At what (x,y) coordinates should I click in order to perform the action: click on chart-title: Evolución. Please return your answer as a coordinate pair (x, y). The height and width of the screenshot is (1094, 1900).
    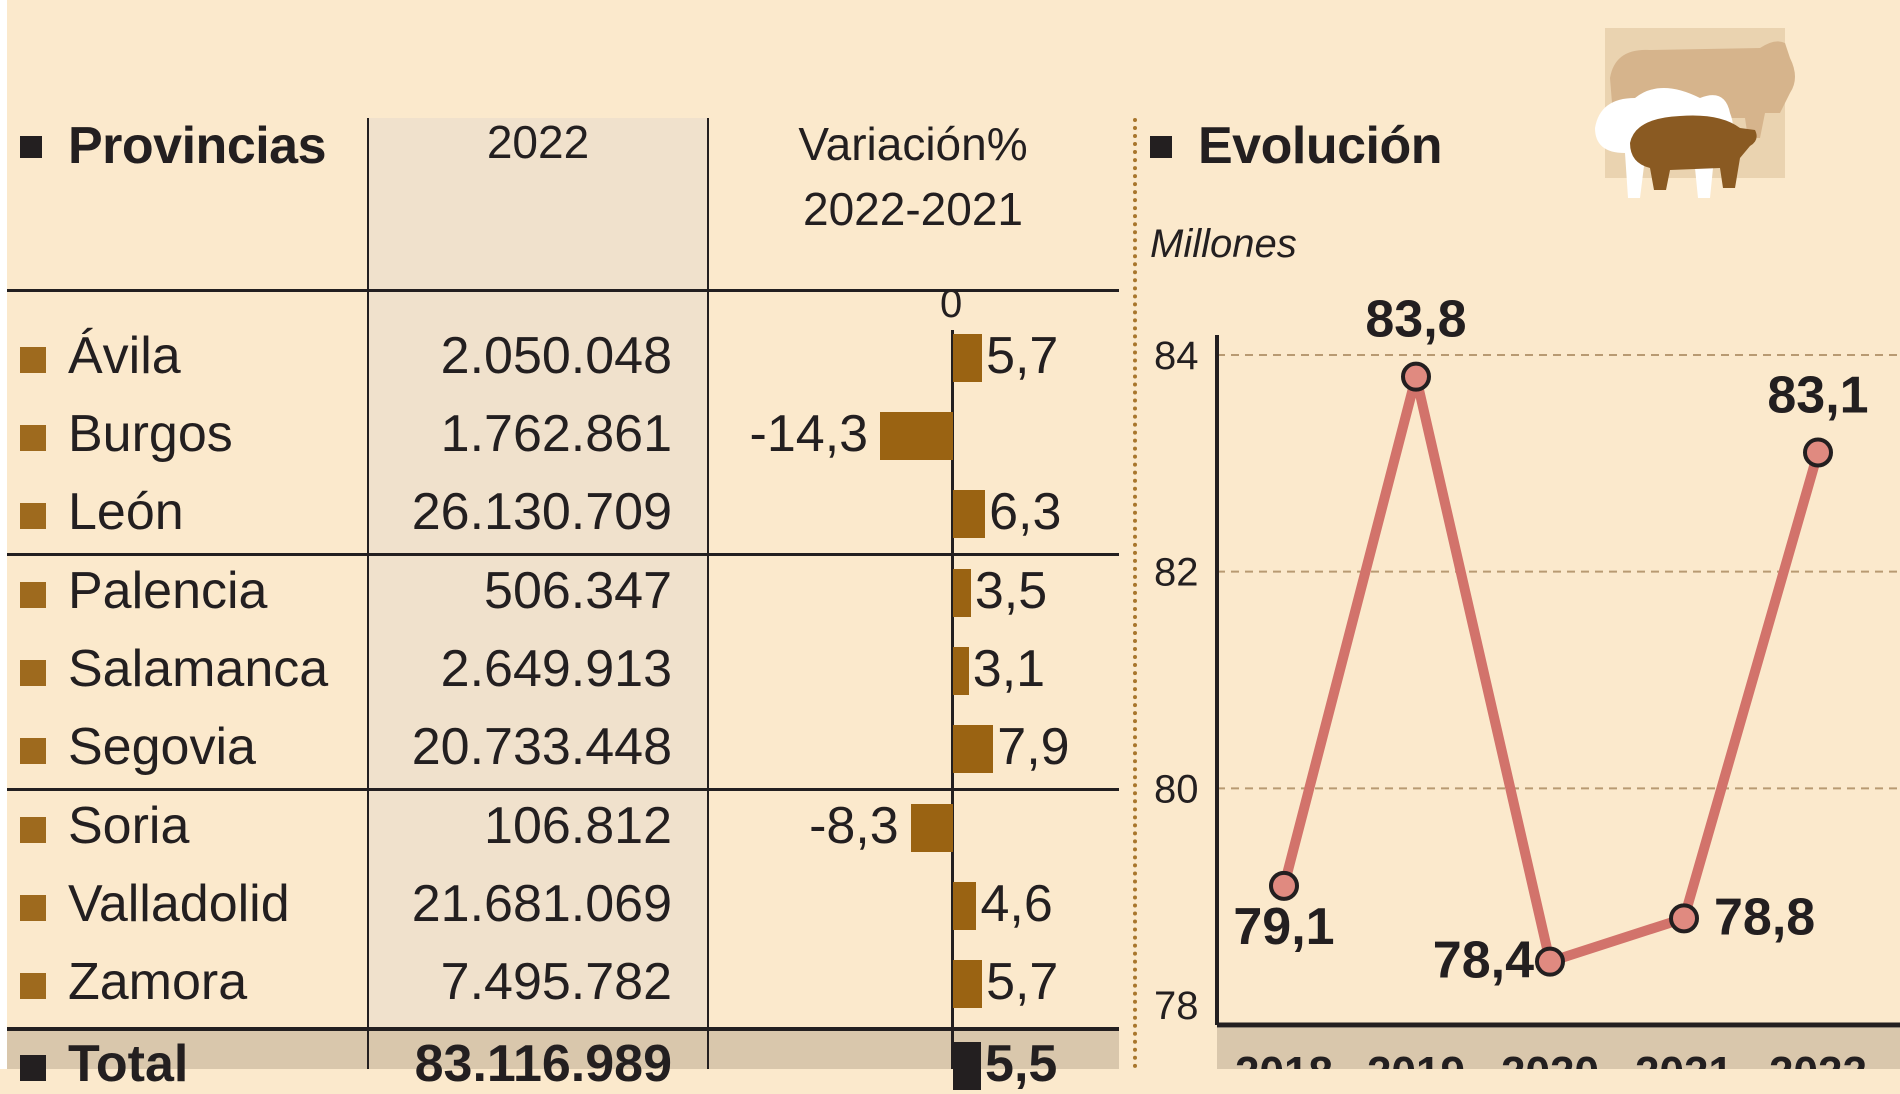
    Looking at the image, I should click on (1320, 146).